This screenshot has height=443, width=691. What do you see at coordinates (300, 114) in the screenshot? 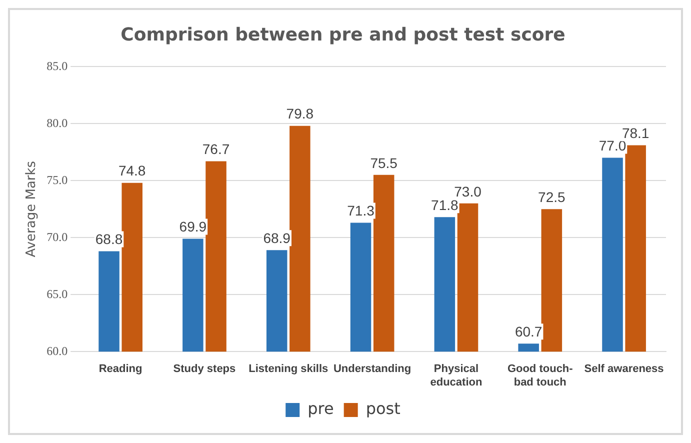
I see `data-label: 79.8` at bounding box center [300, 114].